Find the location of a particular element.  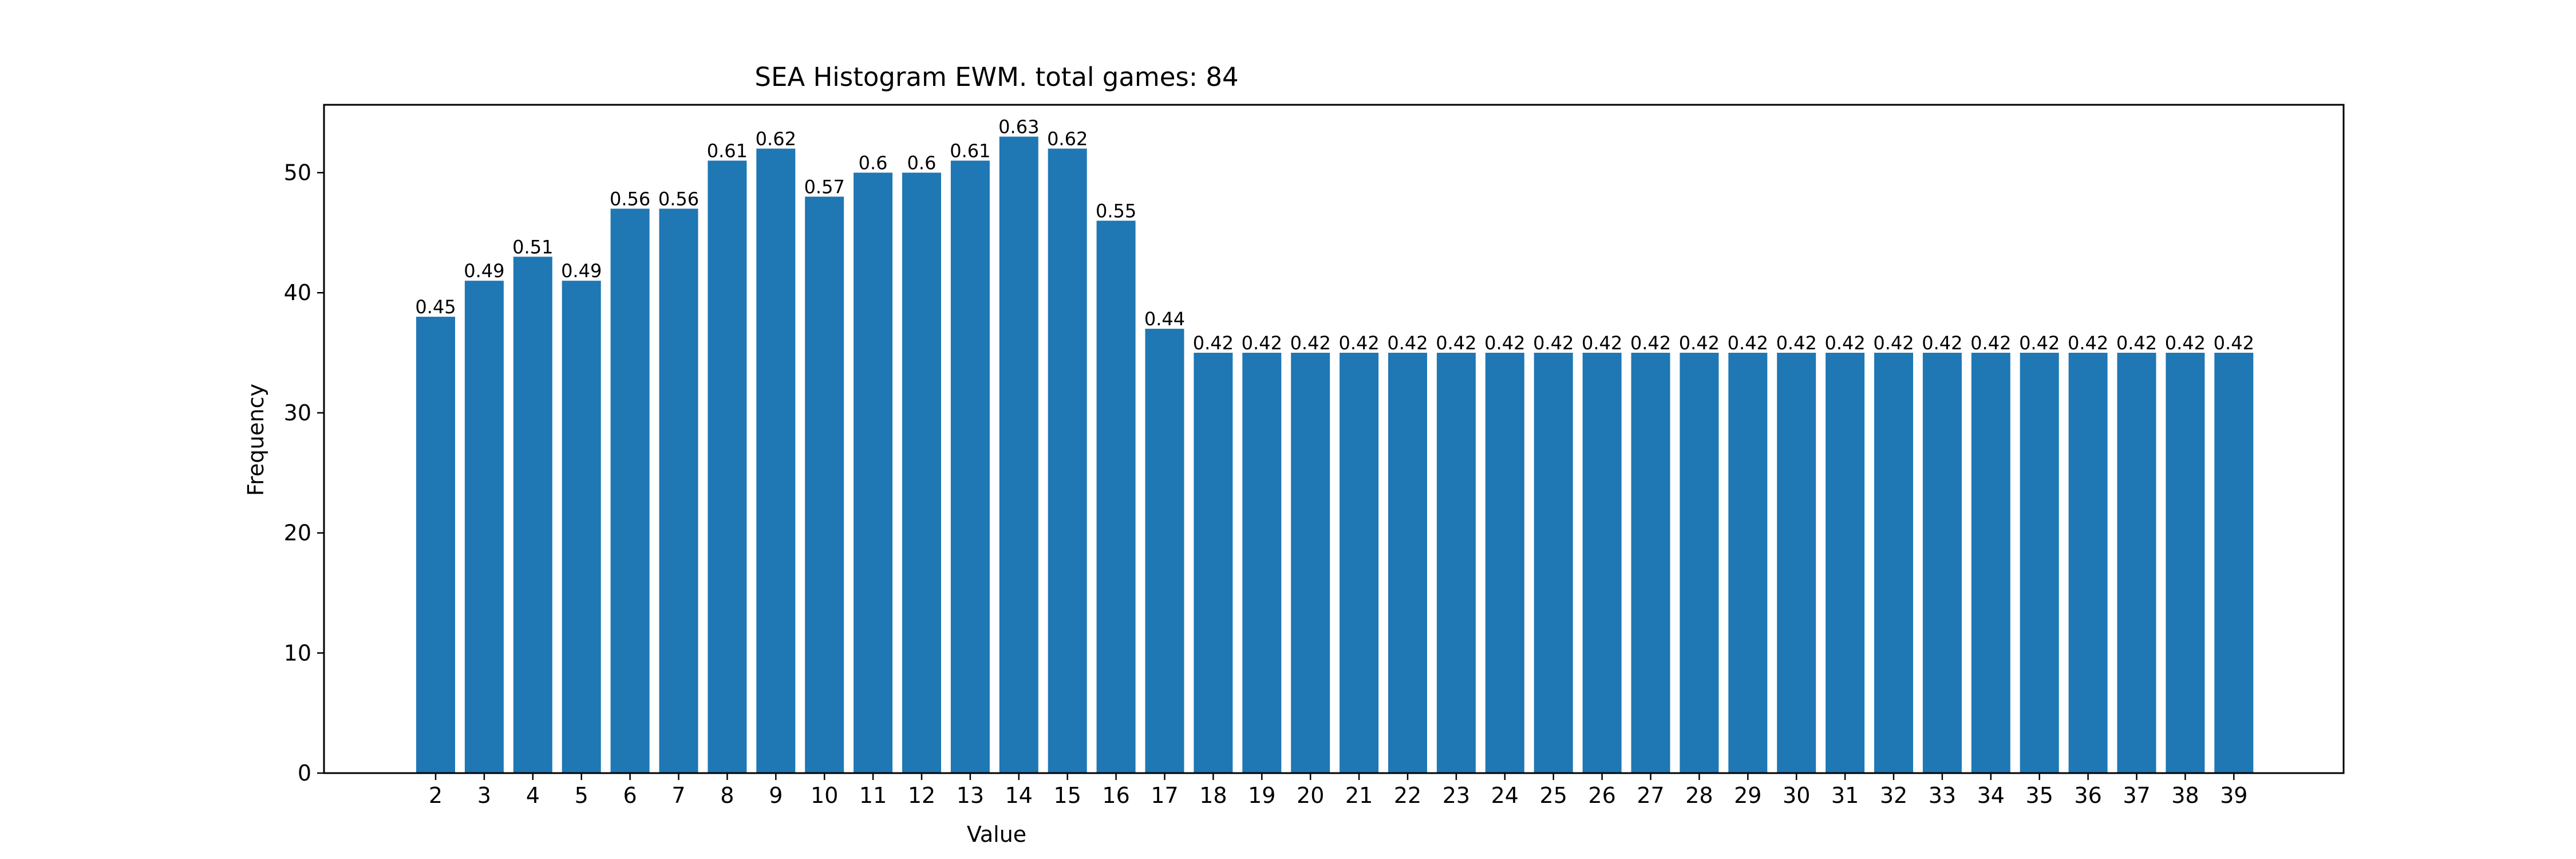

bar-value-label-37: 0.42 is located at coordinates (2136, 343).